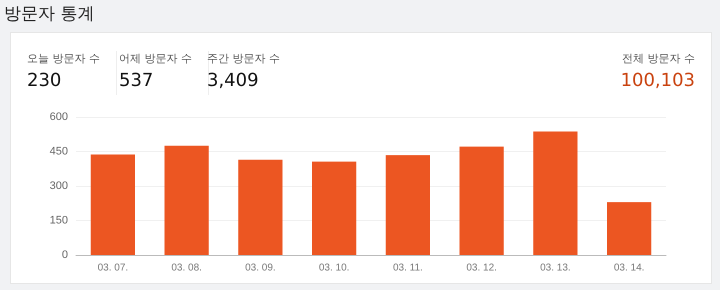 The image size is (720, 290). Describe the element at coordinates (233, 80) in the screenshot. I see `text: 3,409` at that location.